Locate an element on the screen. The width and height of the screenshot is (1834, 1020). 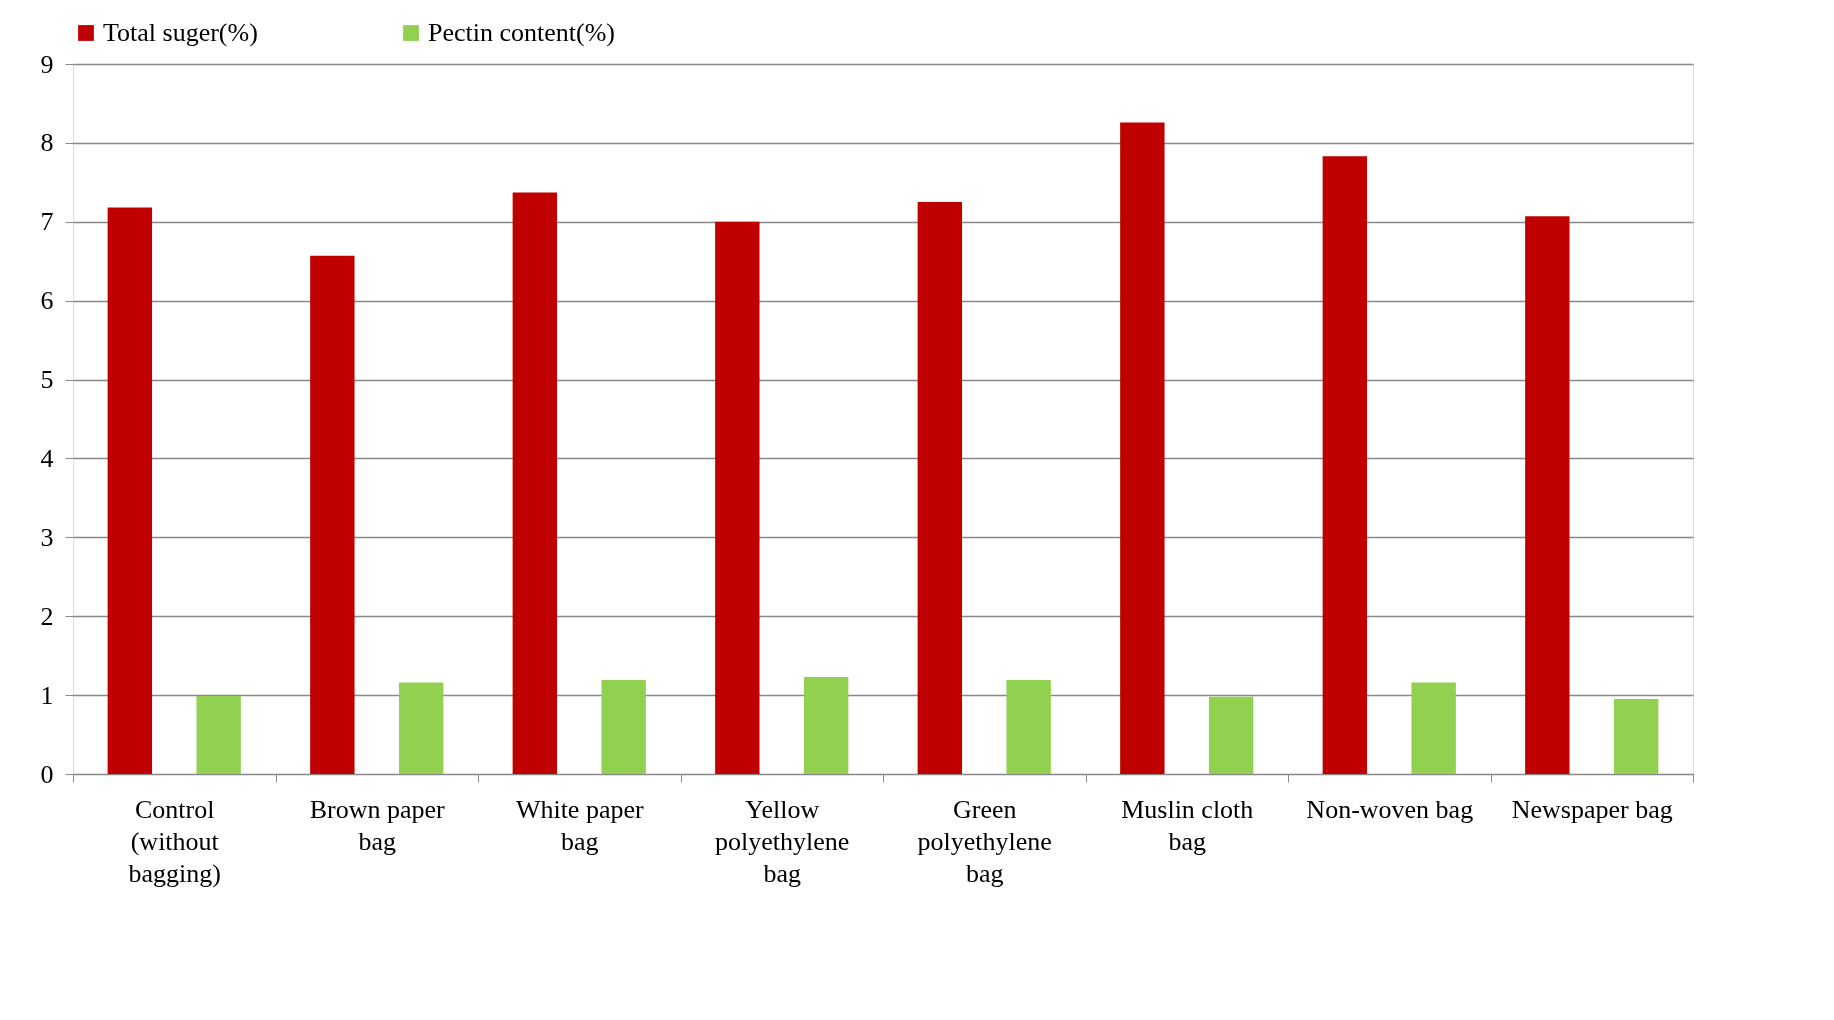
x-tick-label: Green polyethylene bag is located at coordinates (984, 841).